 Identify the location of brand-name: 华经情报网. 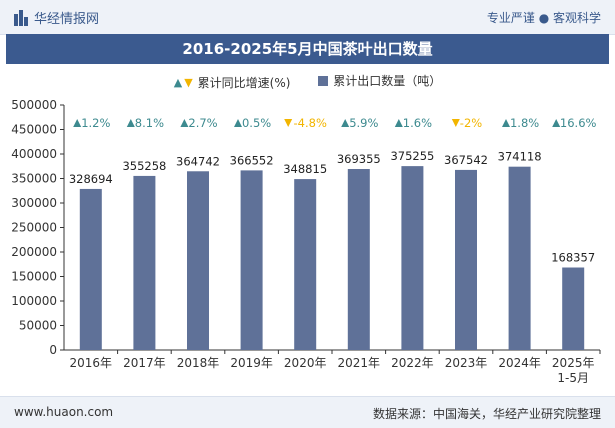
(67, 19).